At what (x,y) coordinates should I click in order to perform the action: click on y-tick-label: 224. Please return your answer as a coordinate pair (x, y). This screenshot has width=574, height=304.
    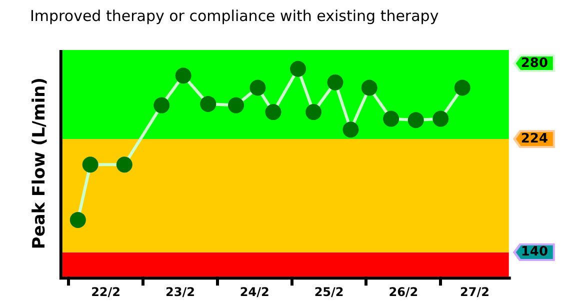
    Looking at the image, I should click on (534, 138).